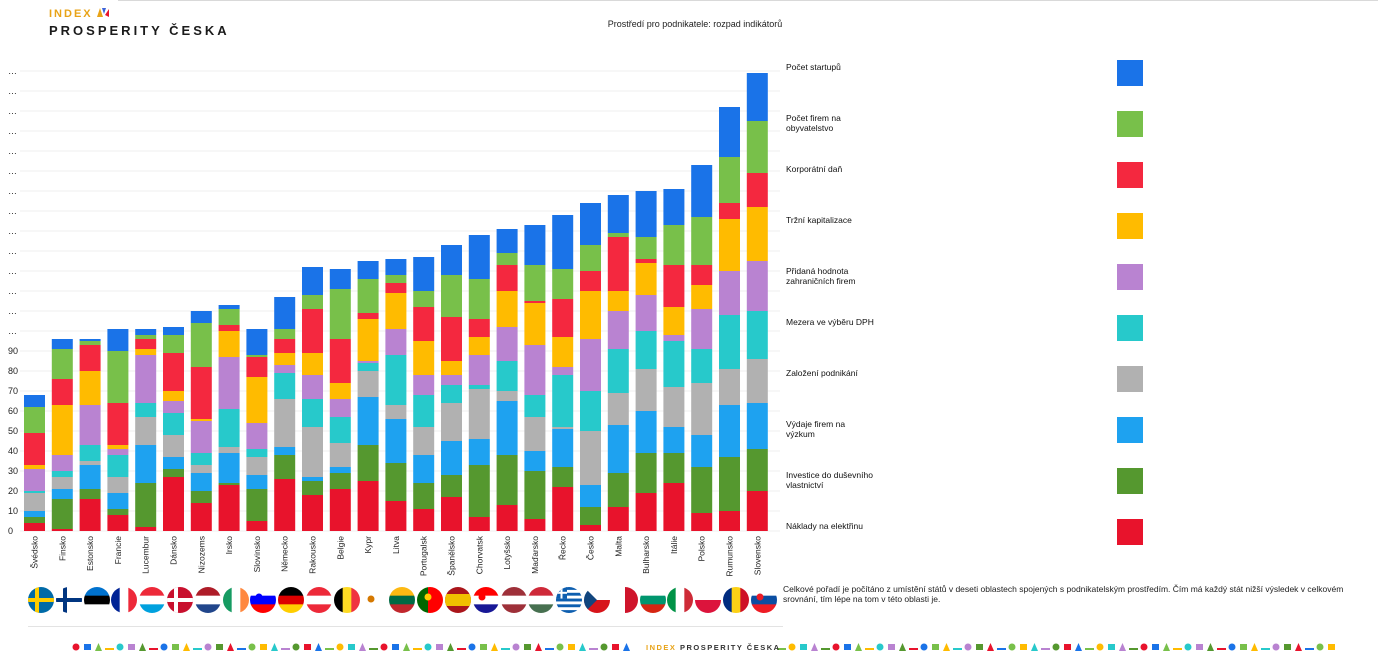 This screenshot has width=1378, height=653. What do you see at coordinates (680, 600) in the screenshot?
I see `flag-it-icon` at bounding box center [680, 600].